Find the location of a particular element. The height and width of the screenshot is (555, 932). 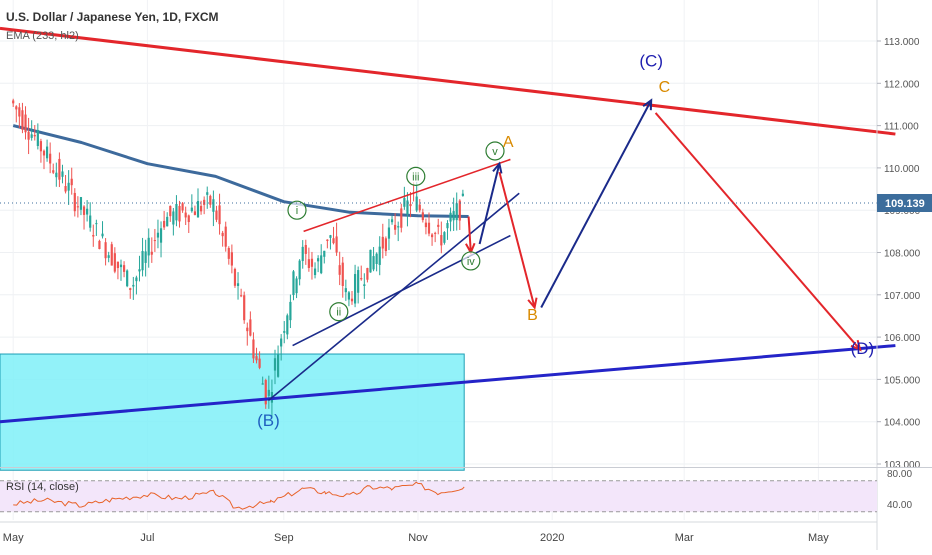

rsi-legend-label: RSI (14, close) is located at coordinates (42, 487).